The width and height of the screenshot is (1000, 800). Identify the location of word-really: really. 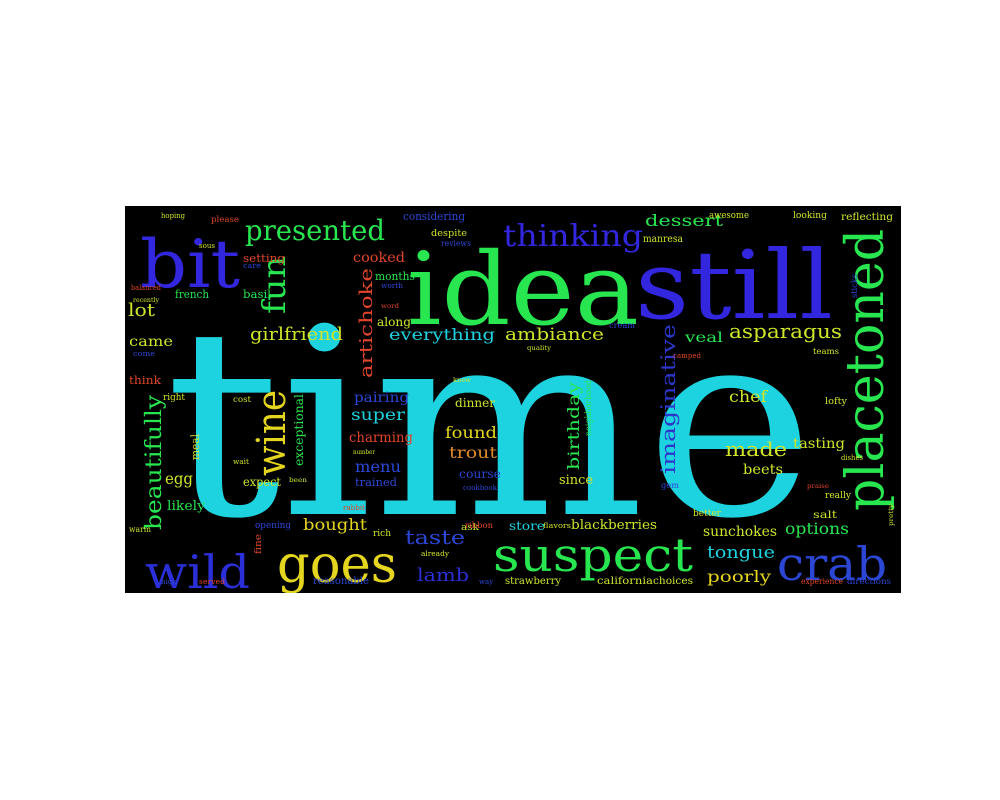
(838, 496).